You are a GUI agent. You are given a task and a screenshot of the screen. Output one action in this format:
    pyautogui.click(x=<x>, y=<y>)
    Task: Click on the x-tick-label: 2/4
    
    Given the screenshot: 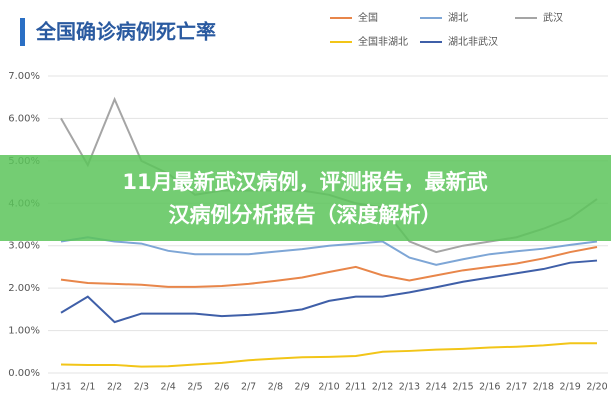 What is the action you would take?
    pyautogui.click(x=168, y=387)
    